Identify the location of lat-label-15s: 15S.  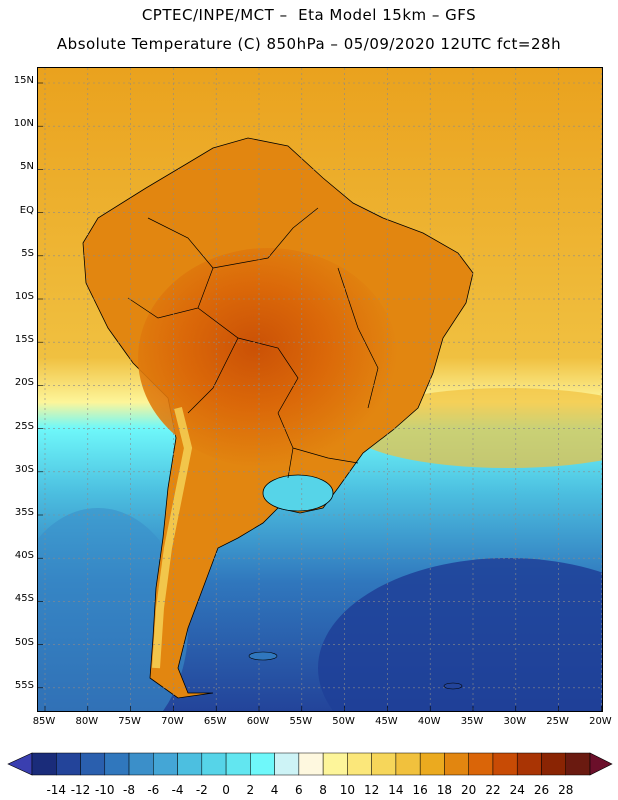
(24, 340).